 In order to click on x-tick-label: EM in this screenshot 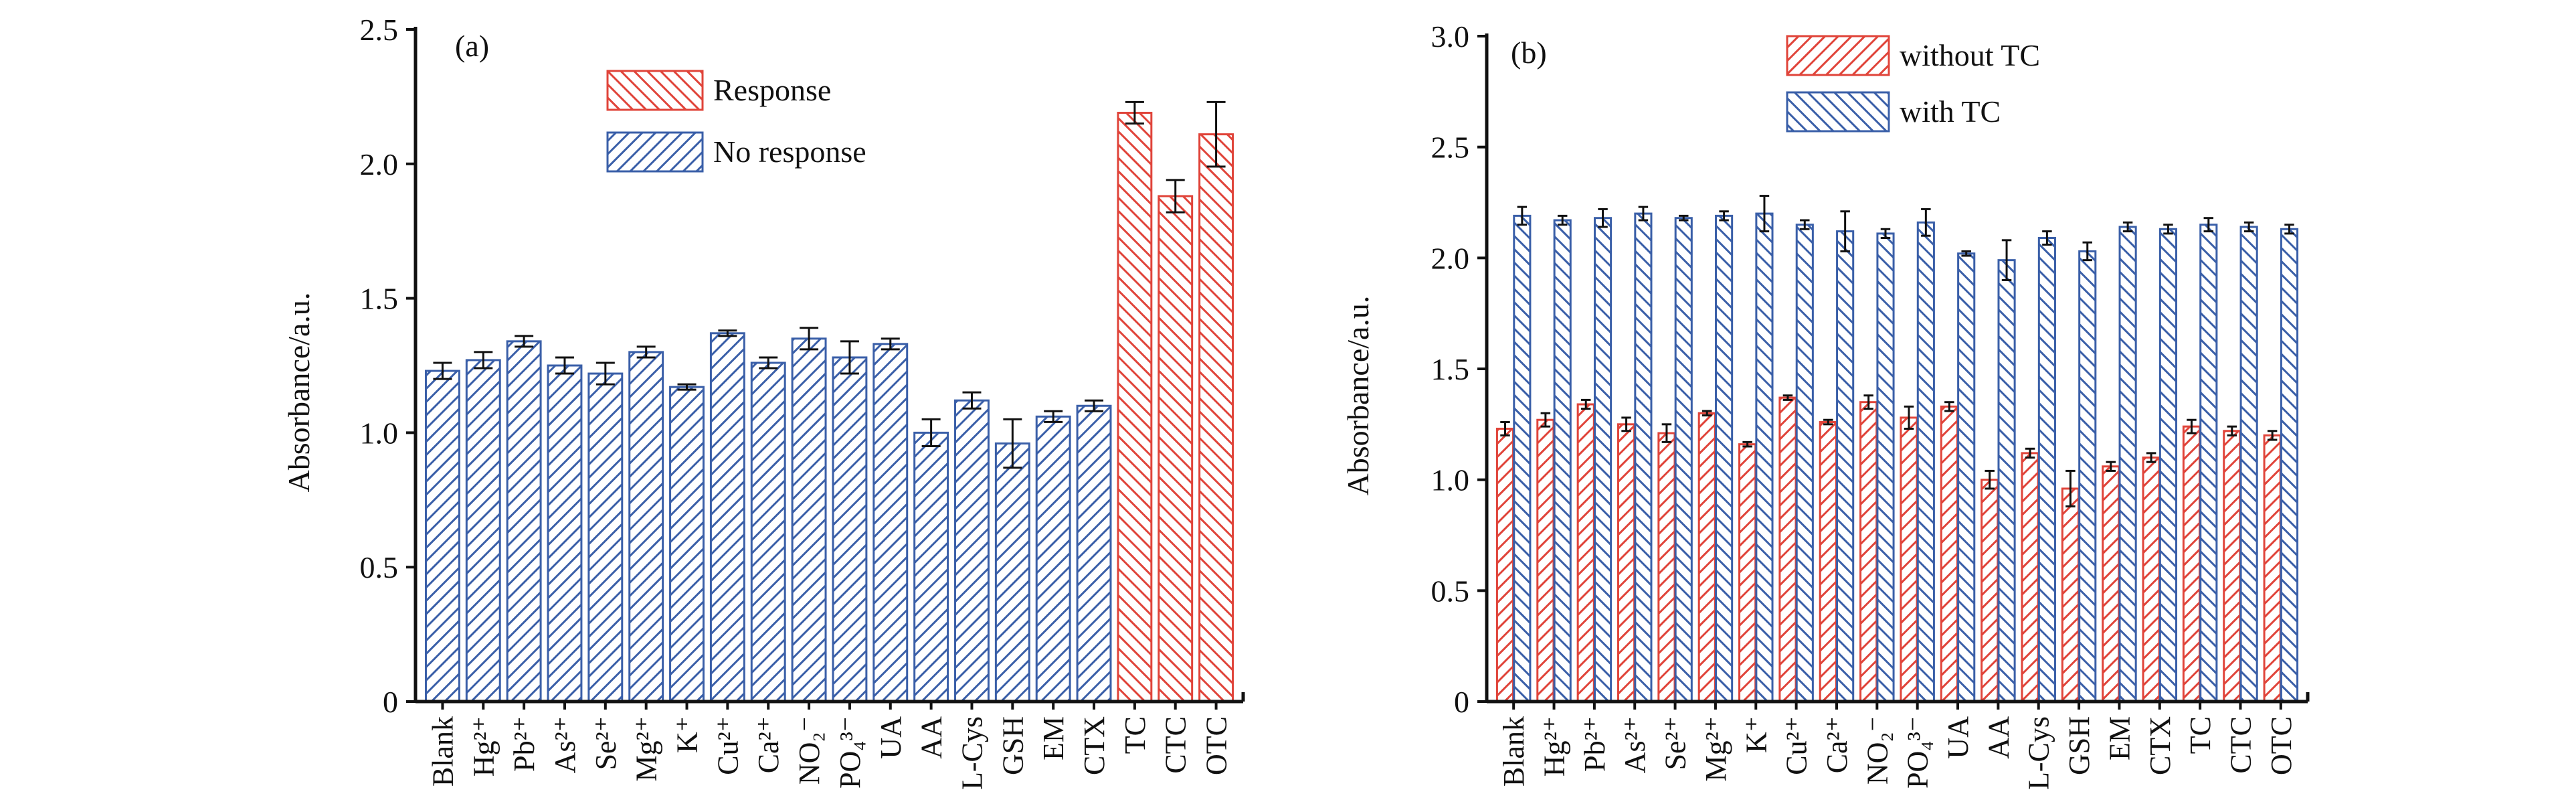, I will do `click(2119, 738)`.